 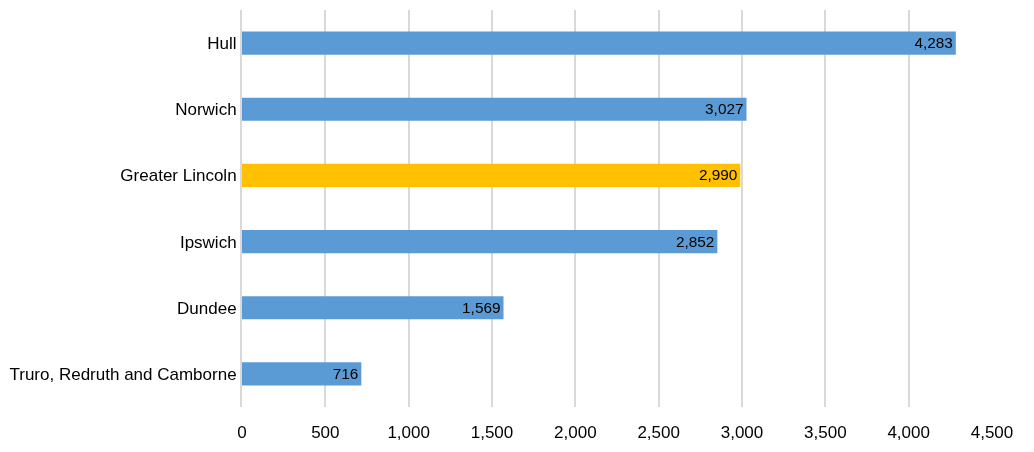 I want to click on y-tick-label: Dundee, so click(x=207, y=308).